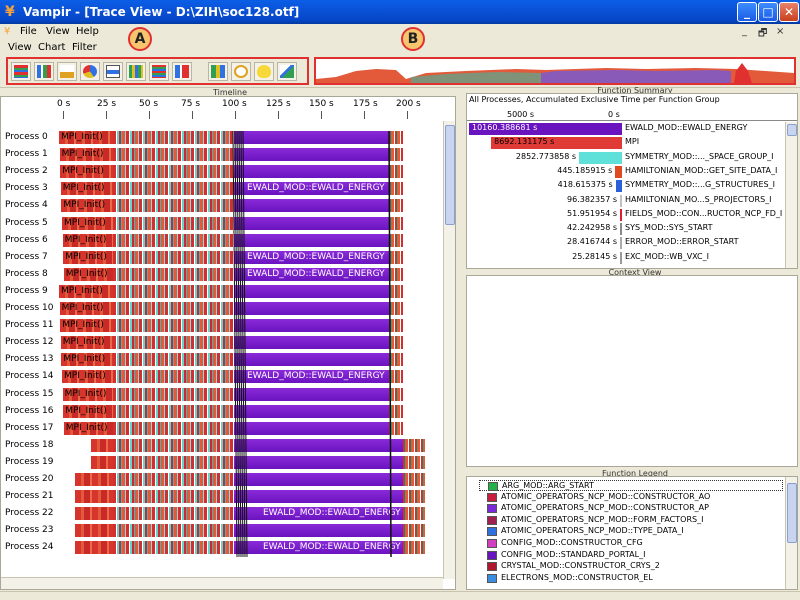 This screenshot has height=600, width=800. Describe the element at coordinates (792, 130) in the screenshot. I see `summary-scroll-thumb` at that location.